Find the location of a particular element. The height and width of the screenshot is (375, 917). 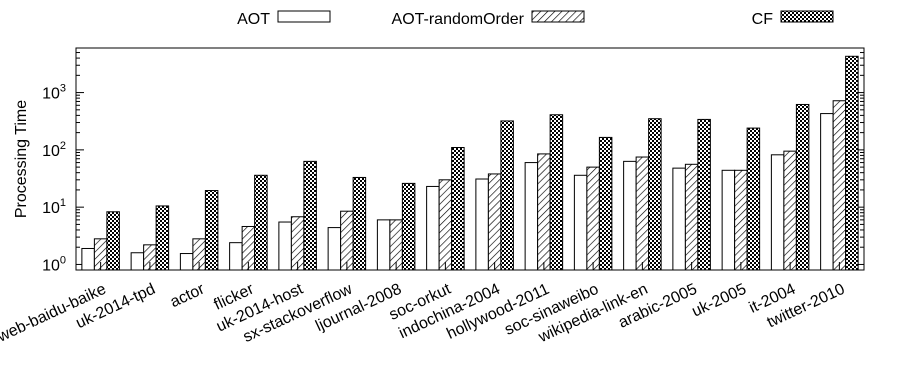

bar-AOT-it-2004 is located at coordinates (777, 212).